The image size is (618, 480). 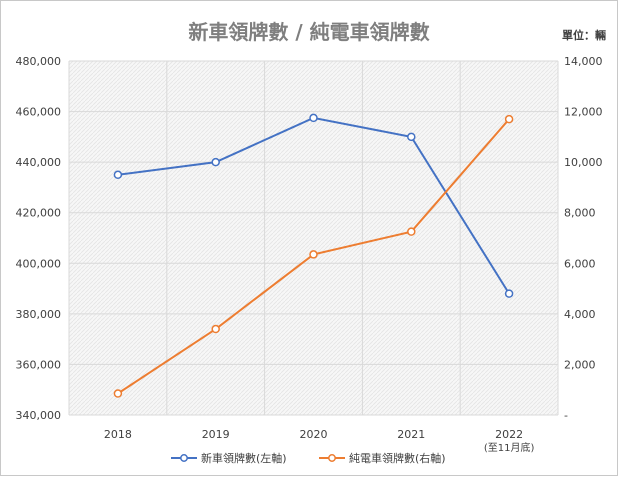 What do you see at coordinates (308, 458) in the screenshot?
I see `legend: 新車領牌數(左軸) 純電車領牌數(右軸)` at bounding box center [308, 458].